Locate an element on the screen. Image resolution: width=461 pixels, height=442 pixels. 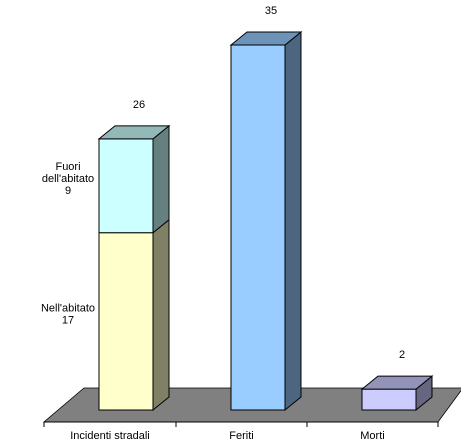
segment-label-0: Nell'abitato 17 is located at coordinates (68, 314).